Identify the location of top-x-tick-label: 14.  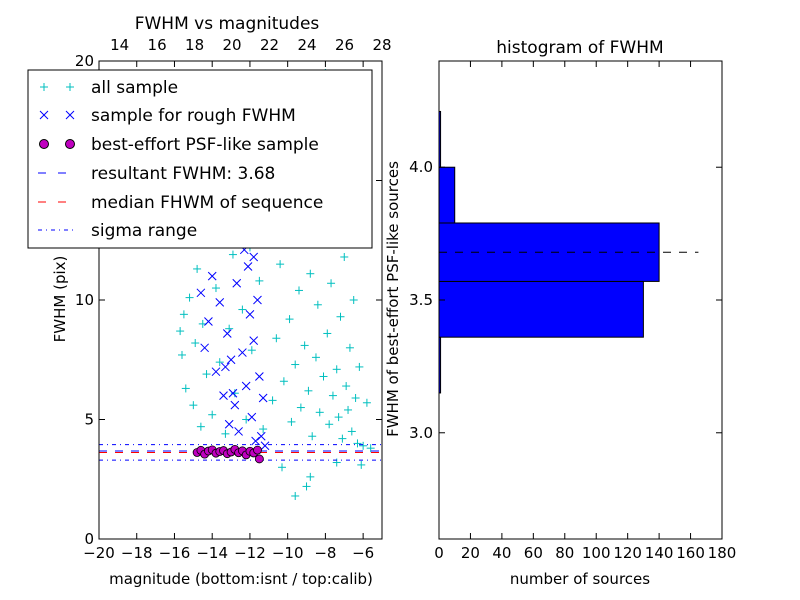
(119, 45).